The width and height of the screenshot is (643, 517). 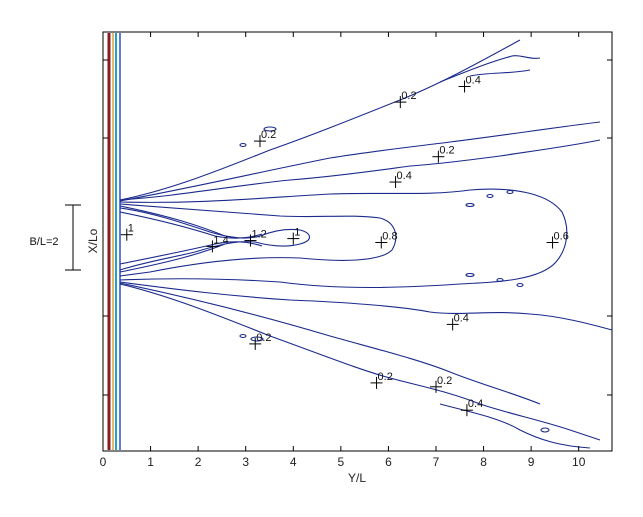 I want to click on x-tick-label: 6, so click(x=388, y=462).